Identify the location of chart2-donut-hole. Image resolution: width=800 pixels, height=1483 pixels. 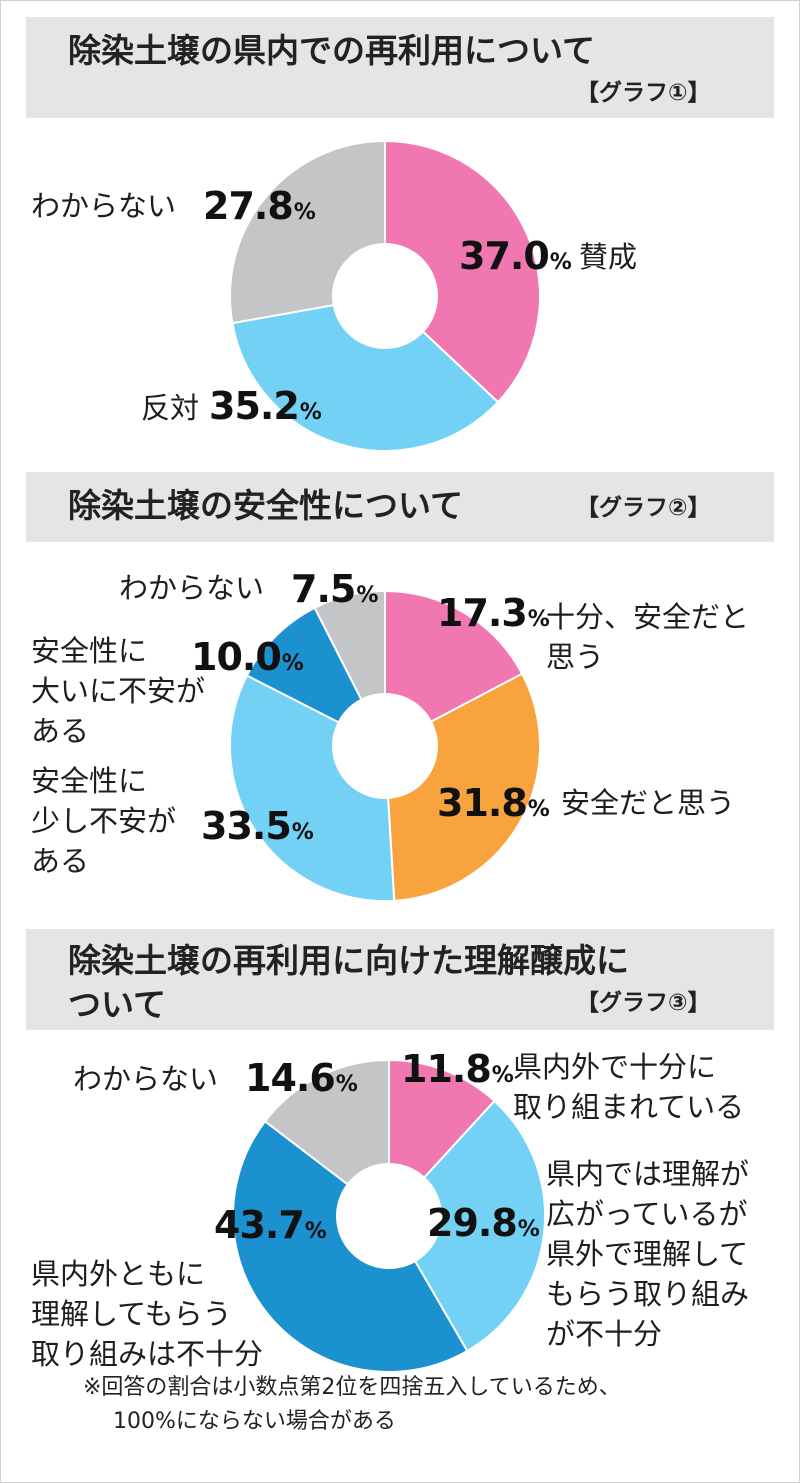
(385, 746).